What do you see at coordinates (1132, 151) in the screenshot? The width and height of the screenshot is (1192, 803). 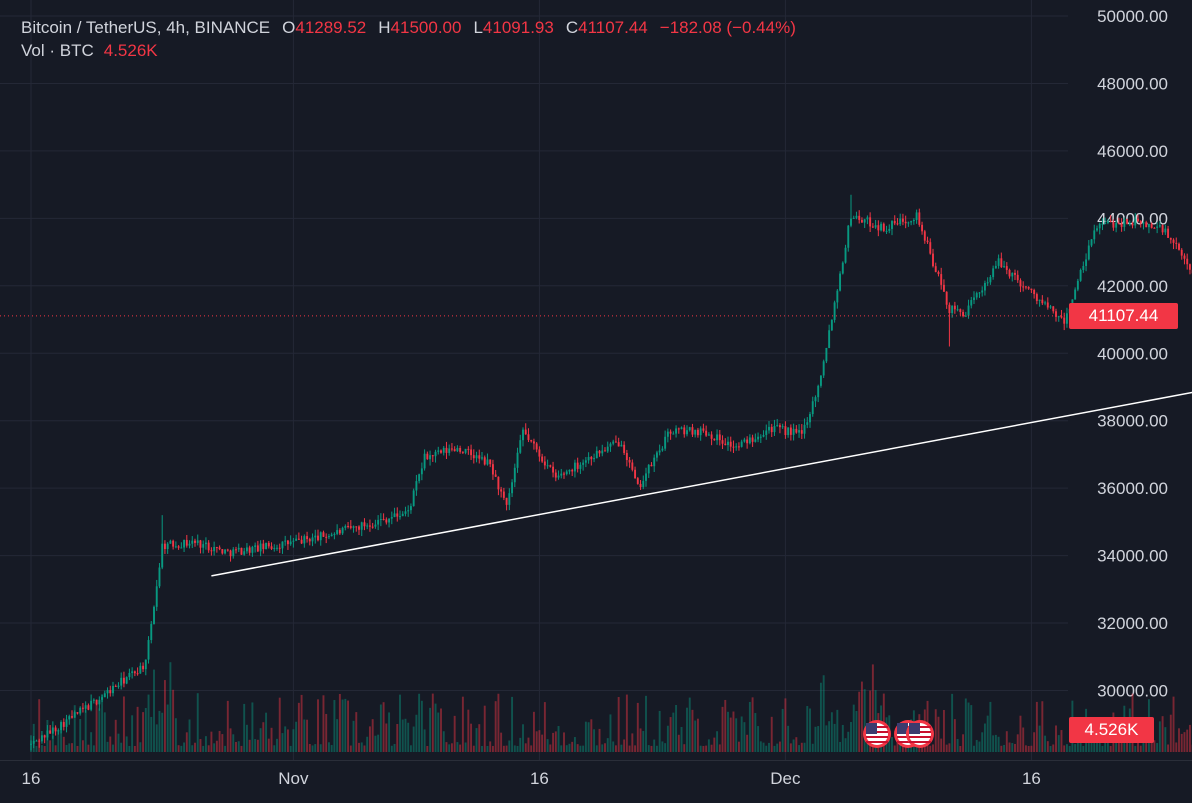 I see `y-tick-label: 46000.00` at bounding box center [1132, 151].